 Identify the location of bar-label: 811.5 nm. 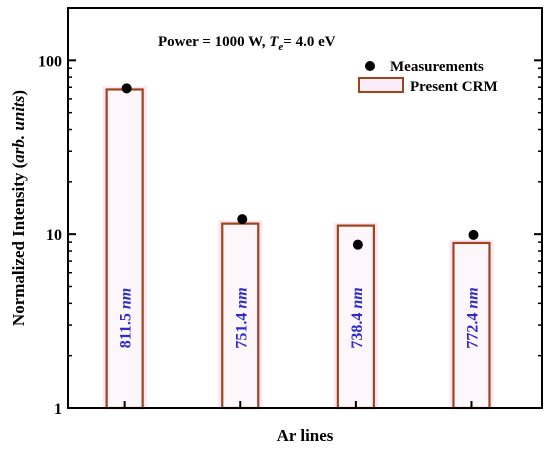
(126, 318).